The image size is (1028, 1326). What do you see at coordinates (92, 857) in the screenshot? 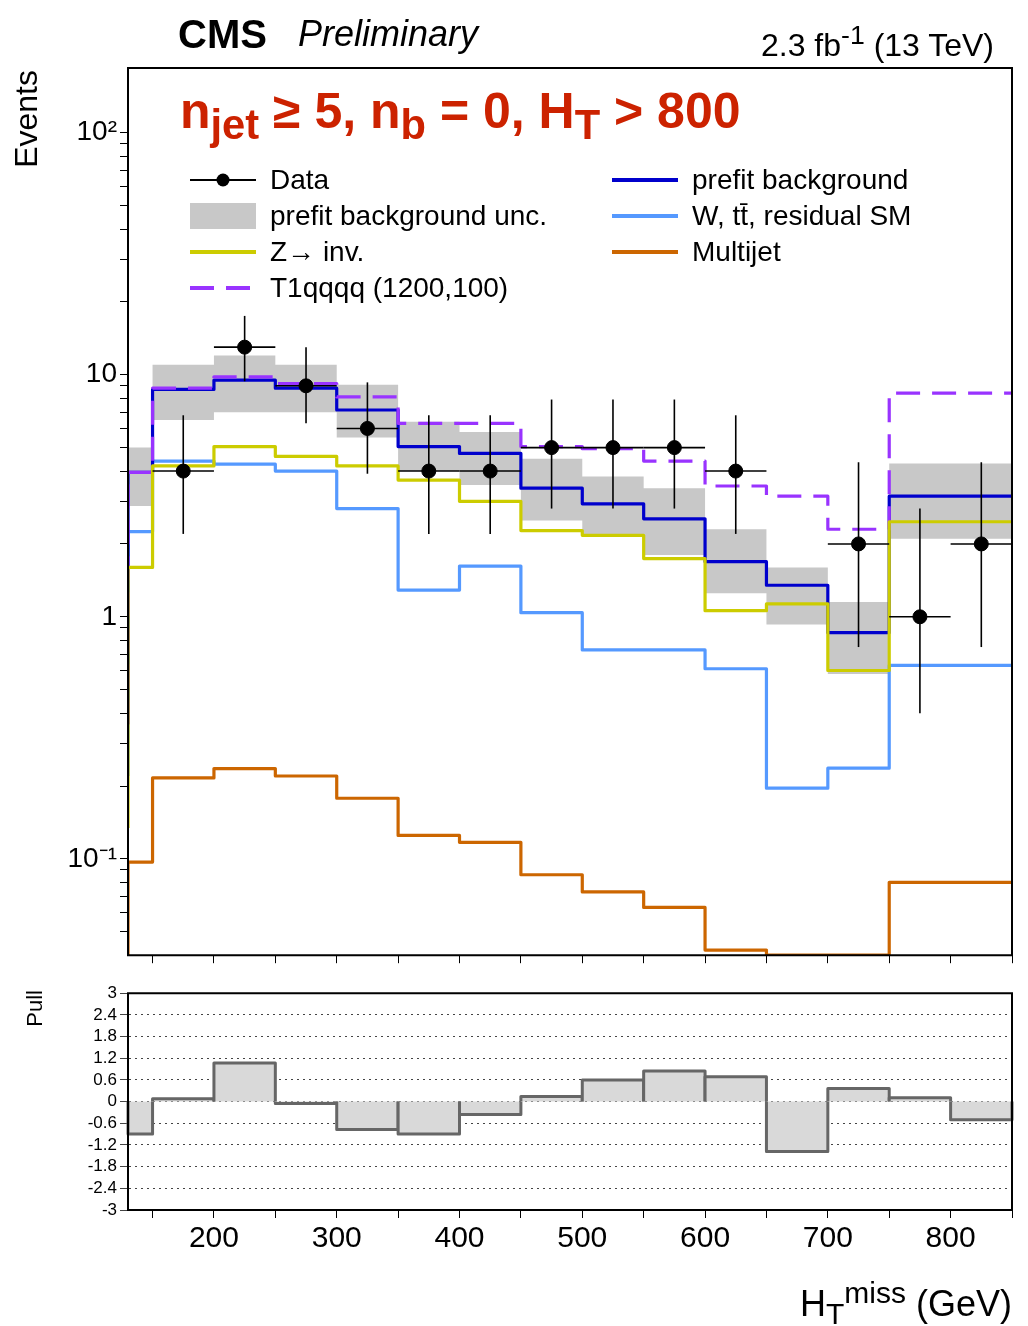
I see `y-tick-label: 10⁻¹` at bounding box center [92, 857].